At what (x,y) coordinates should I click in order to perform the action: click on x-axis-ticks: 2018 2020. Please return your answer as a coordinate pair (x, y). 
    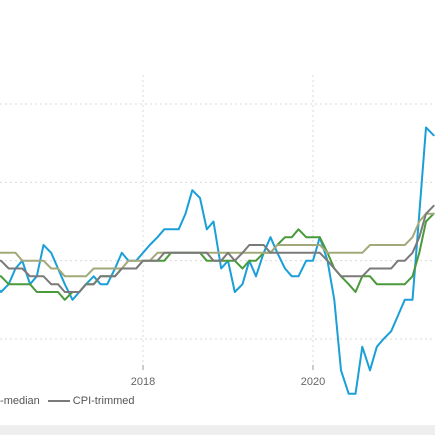
    Looking at the image, I should click on (228, 376).